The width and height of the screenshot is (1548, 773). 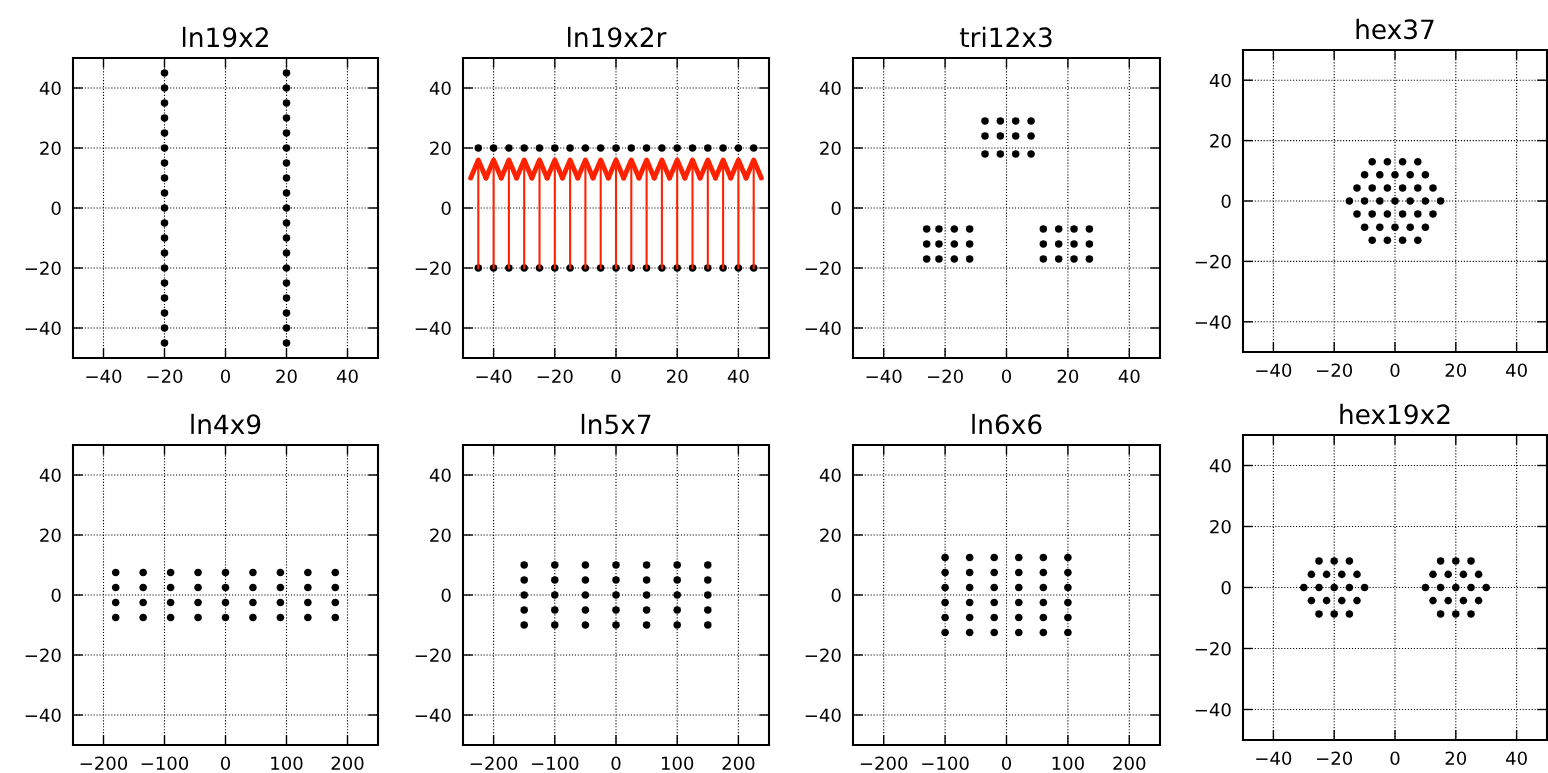 I want to click on x-tick-label: 20, so click(x=677, y=376).